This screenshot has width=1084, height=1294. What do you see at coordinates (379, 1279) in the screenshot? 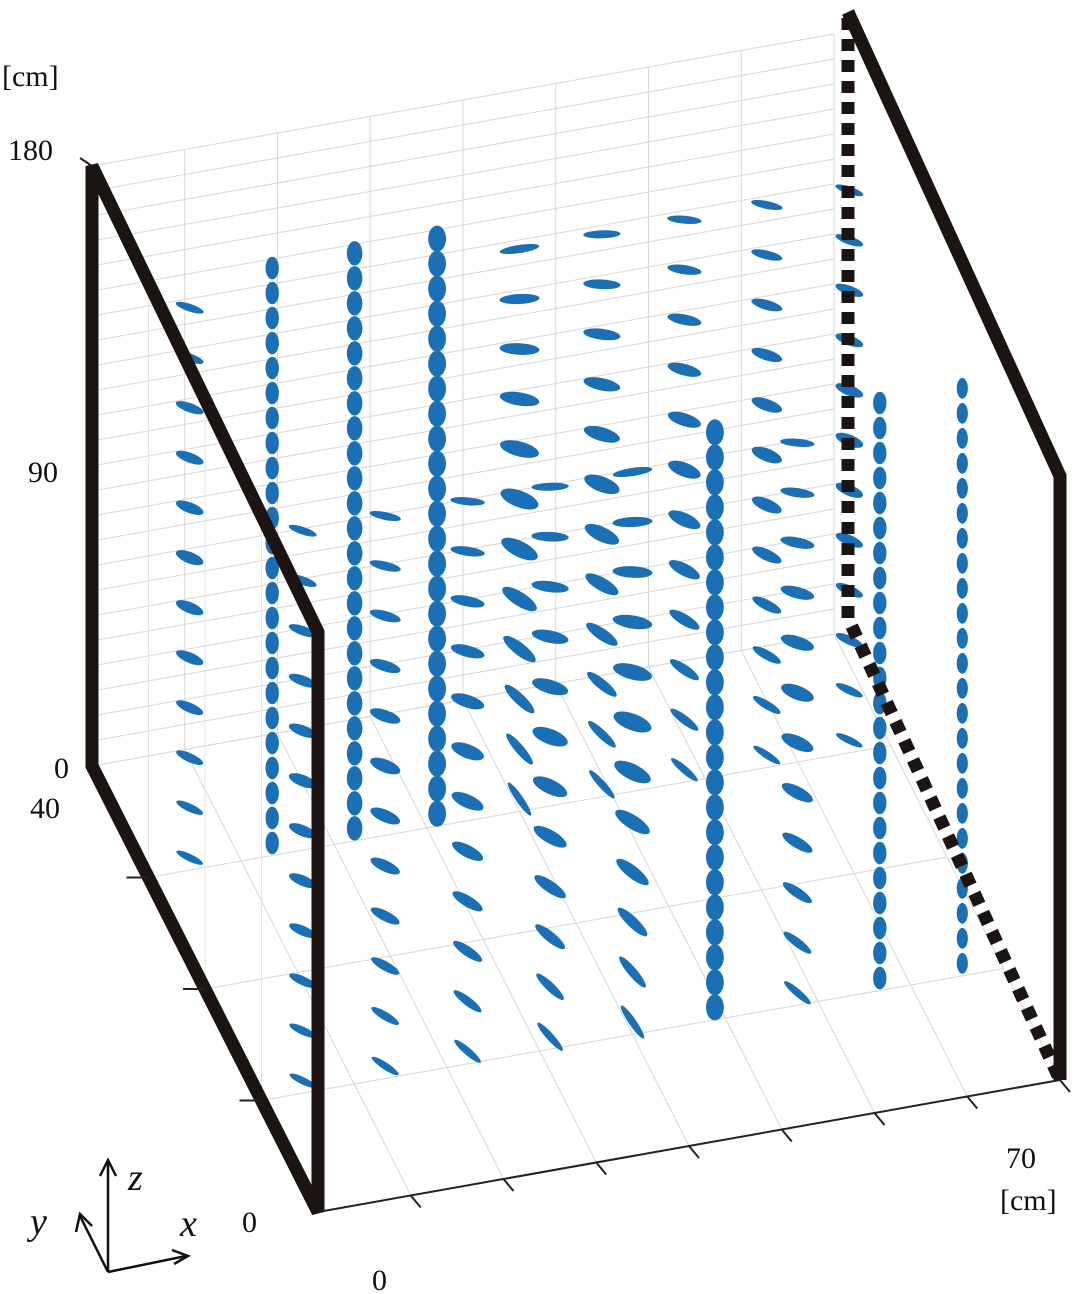
I see `x-tick-0: 0` at bounding box center [379, 1279].